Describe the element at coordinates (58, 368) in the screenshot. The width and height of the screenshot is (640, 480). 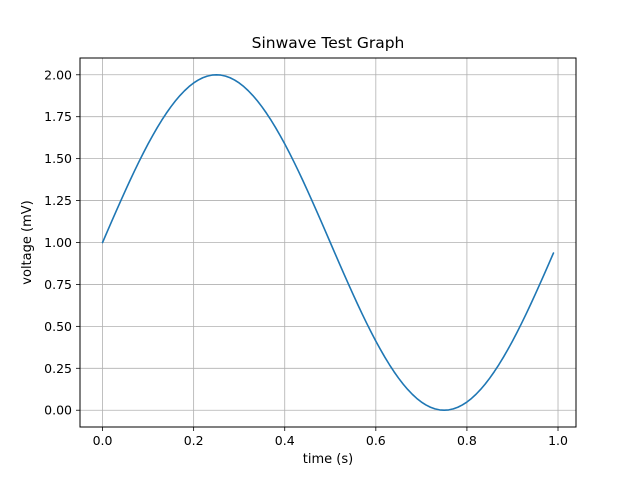
I see `y-tick-label: 0.25` at that location.